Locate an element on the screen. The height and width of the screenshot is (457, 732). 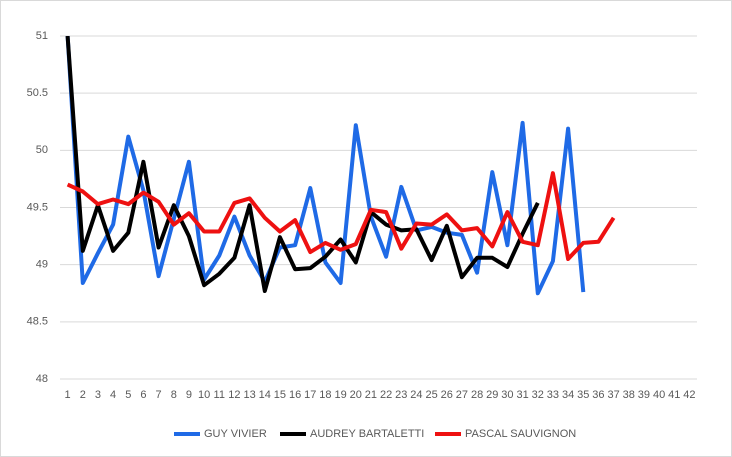
x-tick-label: 8 is located at coordinates (174, 395).